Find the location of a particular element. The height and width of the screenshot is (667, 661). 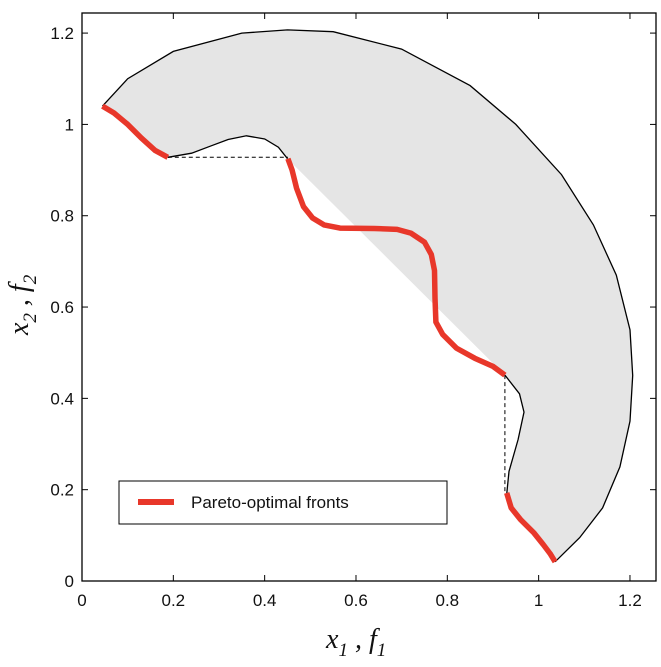

y-tick-label: 0.2 is located at coordinates (62, 490).